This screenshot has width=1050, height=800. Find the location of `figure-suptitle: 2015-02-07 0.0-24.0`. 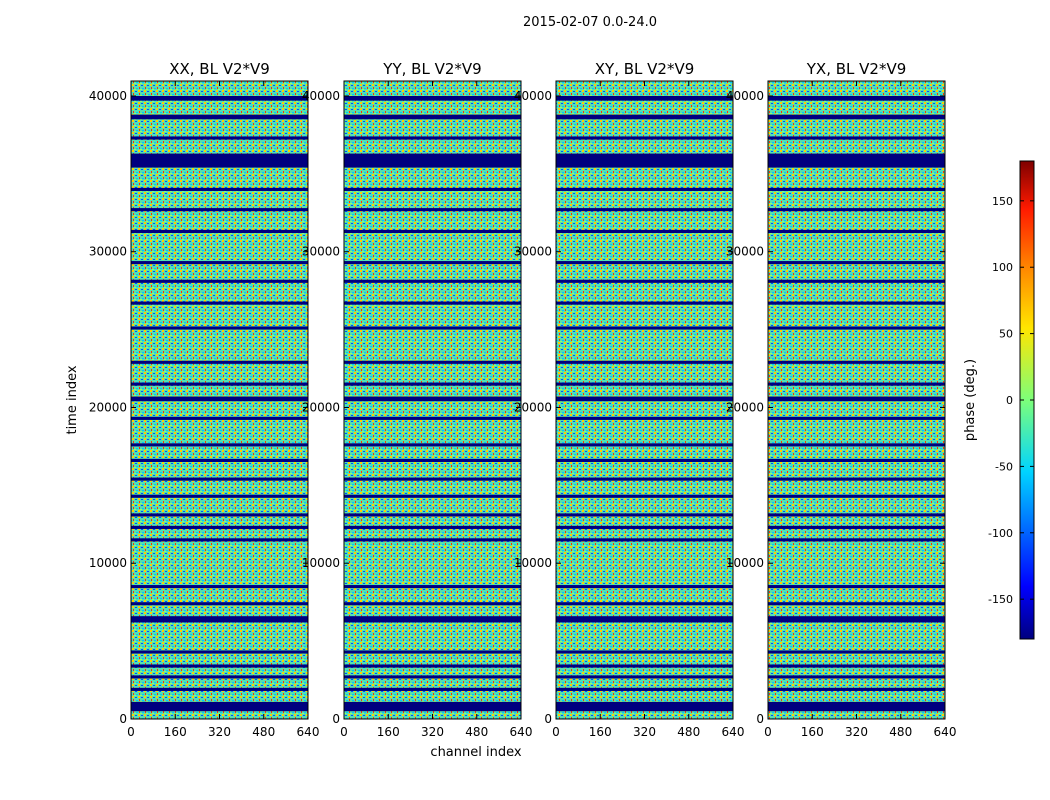

figure-suptitle: 2015-02-07 0.0-24.0 is located at coordinates (590, 22).